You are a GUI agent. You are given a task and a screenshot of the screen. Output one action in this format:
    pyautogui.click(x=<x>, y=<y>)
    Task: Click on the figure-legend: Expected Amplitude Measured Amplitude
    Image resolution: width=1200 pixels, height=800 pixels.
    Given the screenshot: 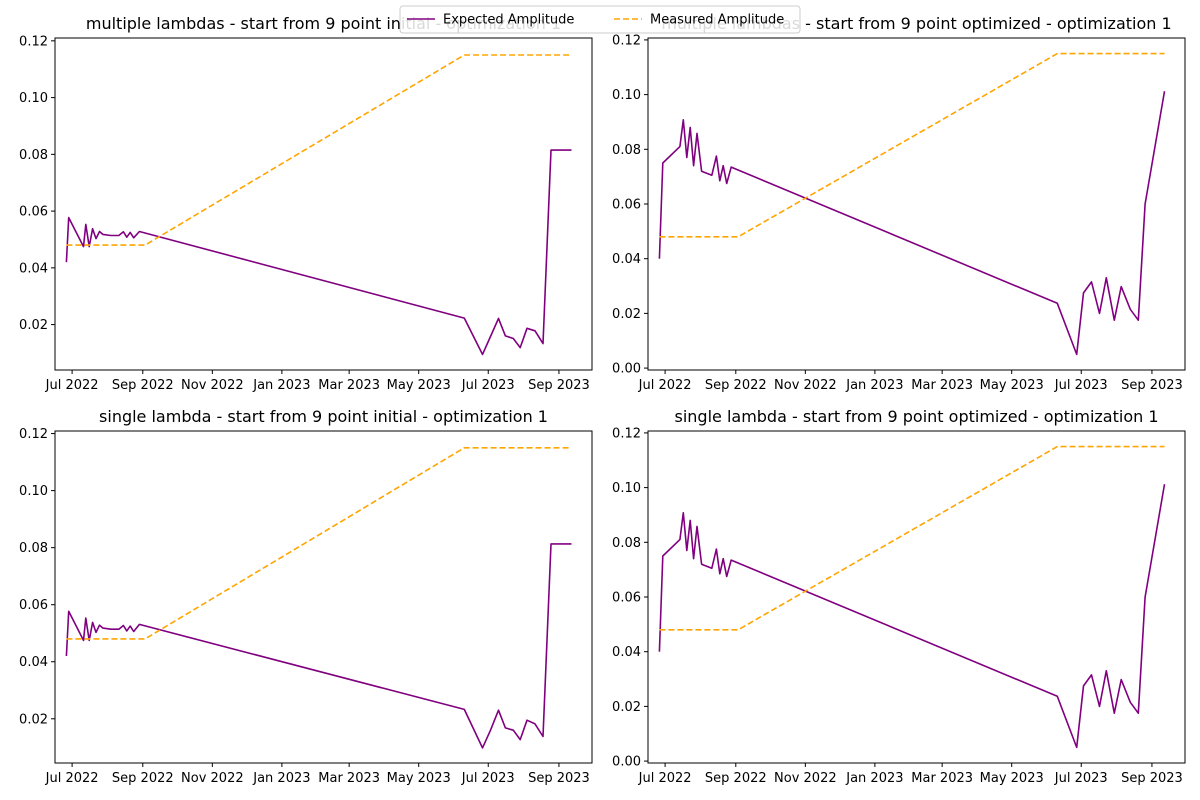 What is the action you would take?
    pyautogui.click(x=600, y=19)
    